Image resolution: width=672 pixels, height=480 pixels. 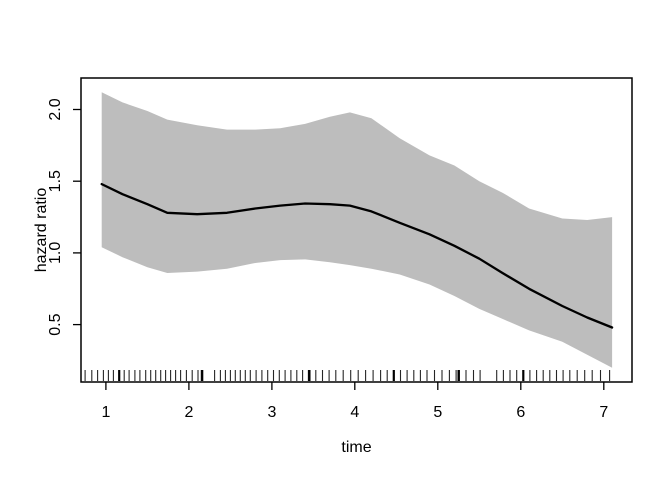 I want to click on x-axis-title: time, so click(x=356, y=447).